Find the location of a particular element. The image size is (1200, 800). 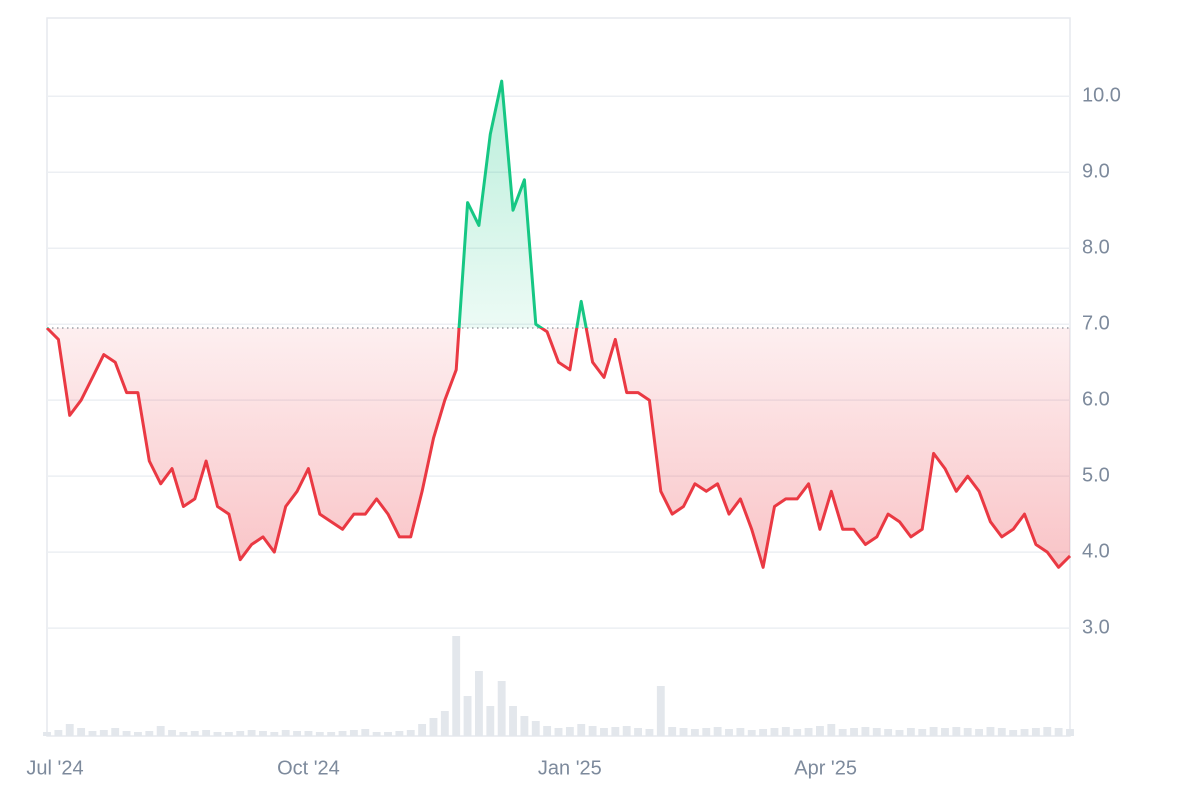

y-tick-label: 8.0 is located at coordinates (1096, 247).